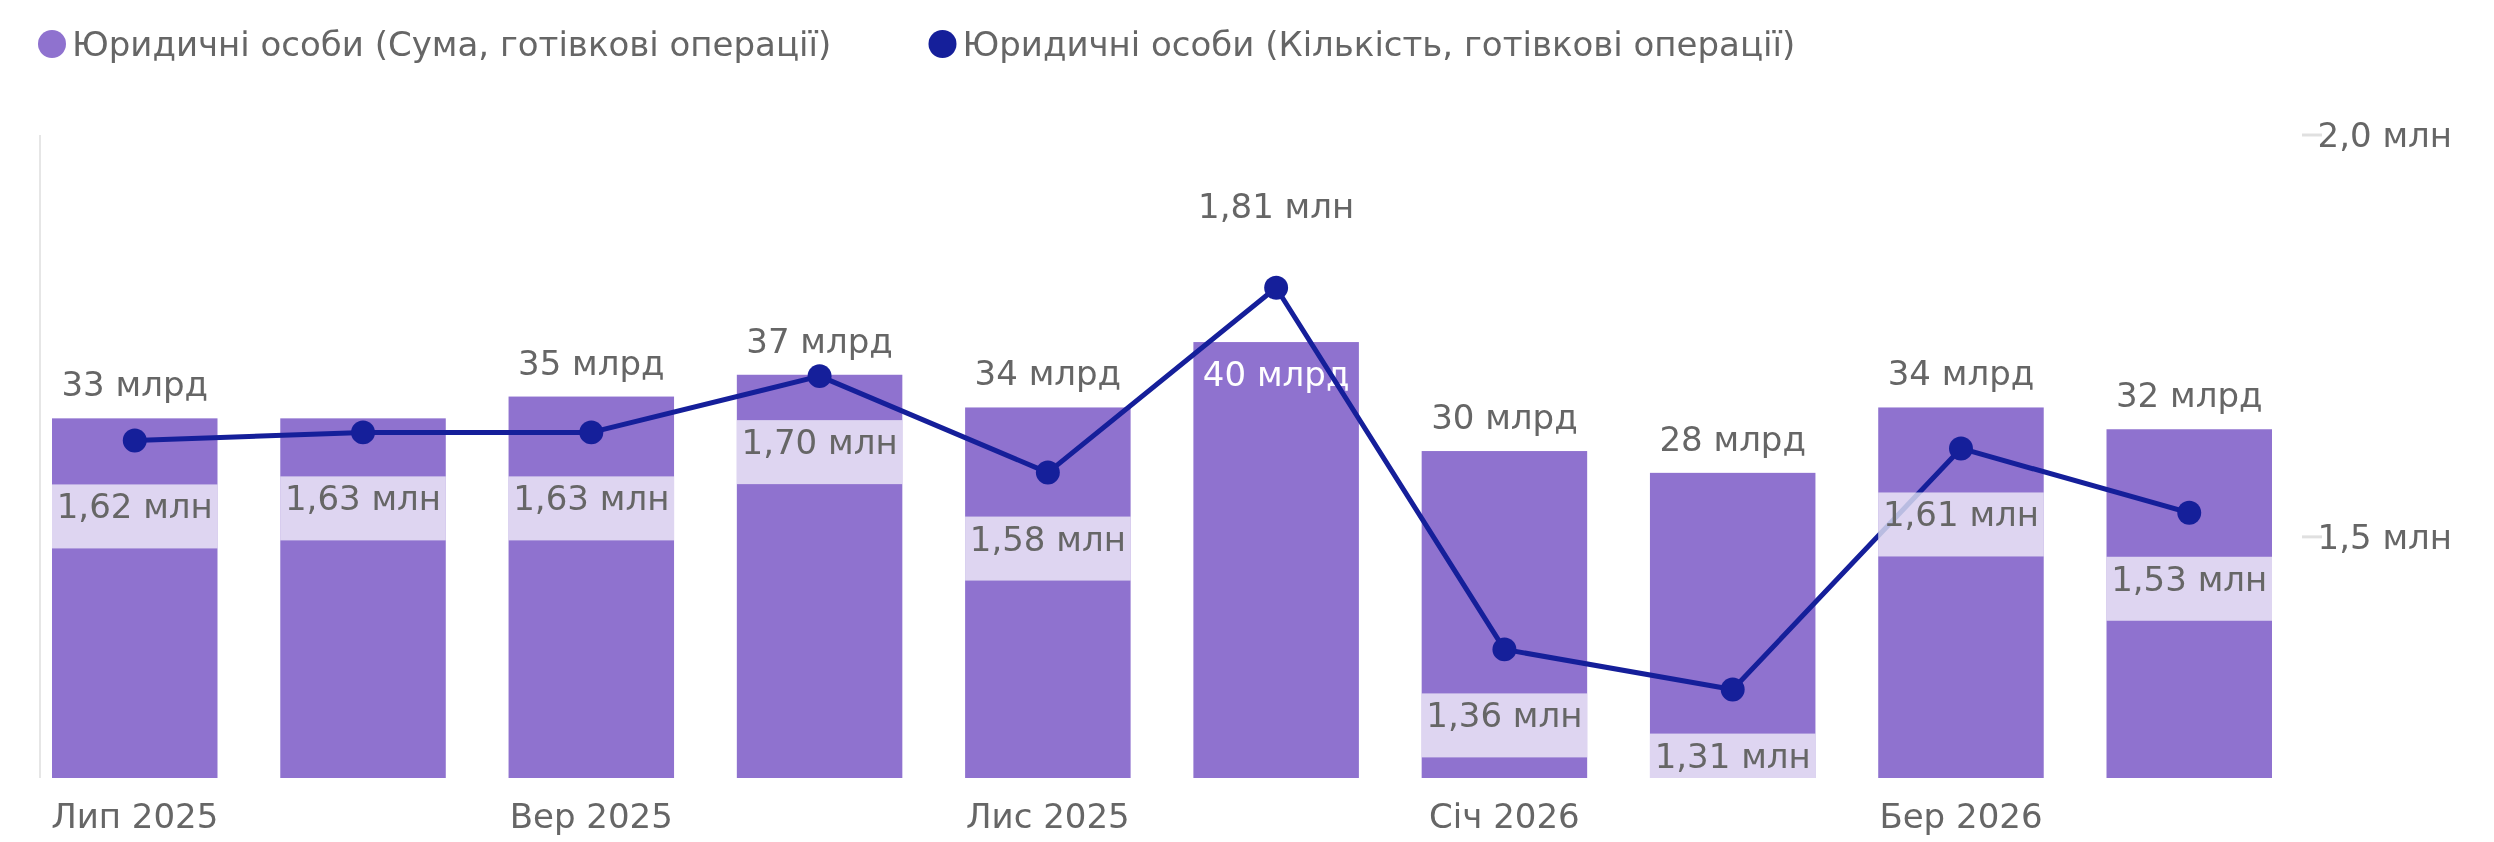  I want to click on data-label: 1,81 млн, so click(1276, 205).